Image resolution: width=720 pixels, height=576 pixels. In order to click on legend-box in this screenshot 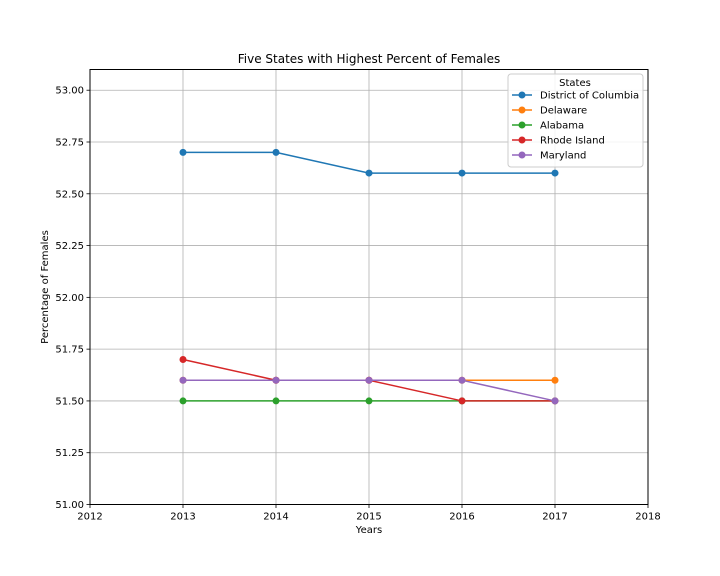, I will do `click(575, 120)`.